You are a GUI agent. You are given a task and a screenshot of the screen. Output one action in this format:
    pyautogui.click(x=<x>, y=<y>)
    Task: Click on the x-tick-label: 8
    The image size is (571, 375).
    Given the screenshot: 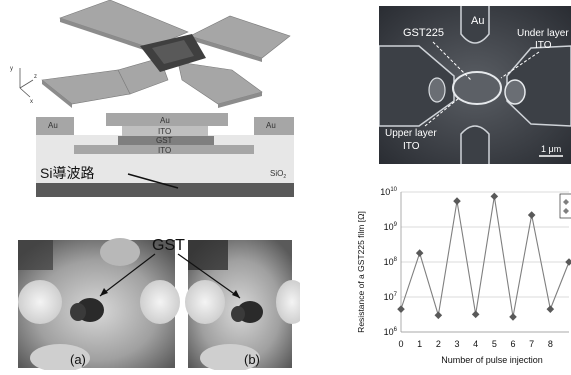 What is the action you would take?
    pyautogui.click(x=550, y=344)
    